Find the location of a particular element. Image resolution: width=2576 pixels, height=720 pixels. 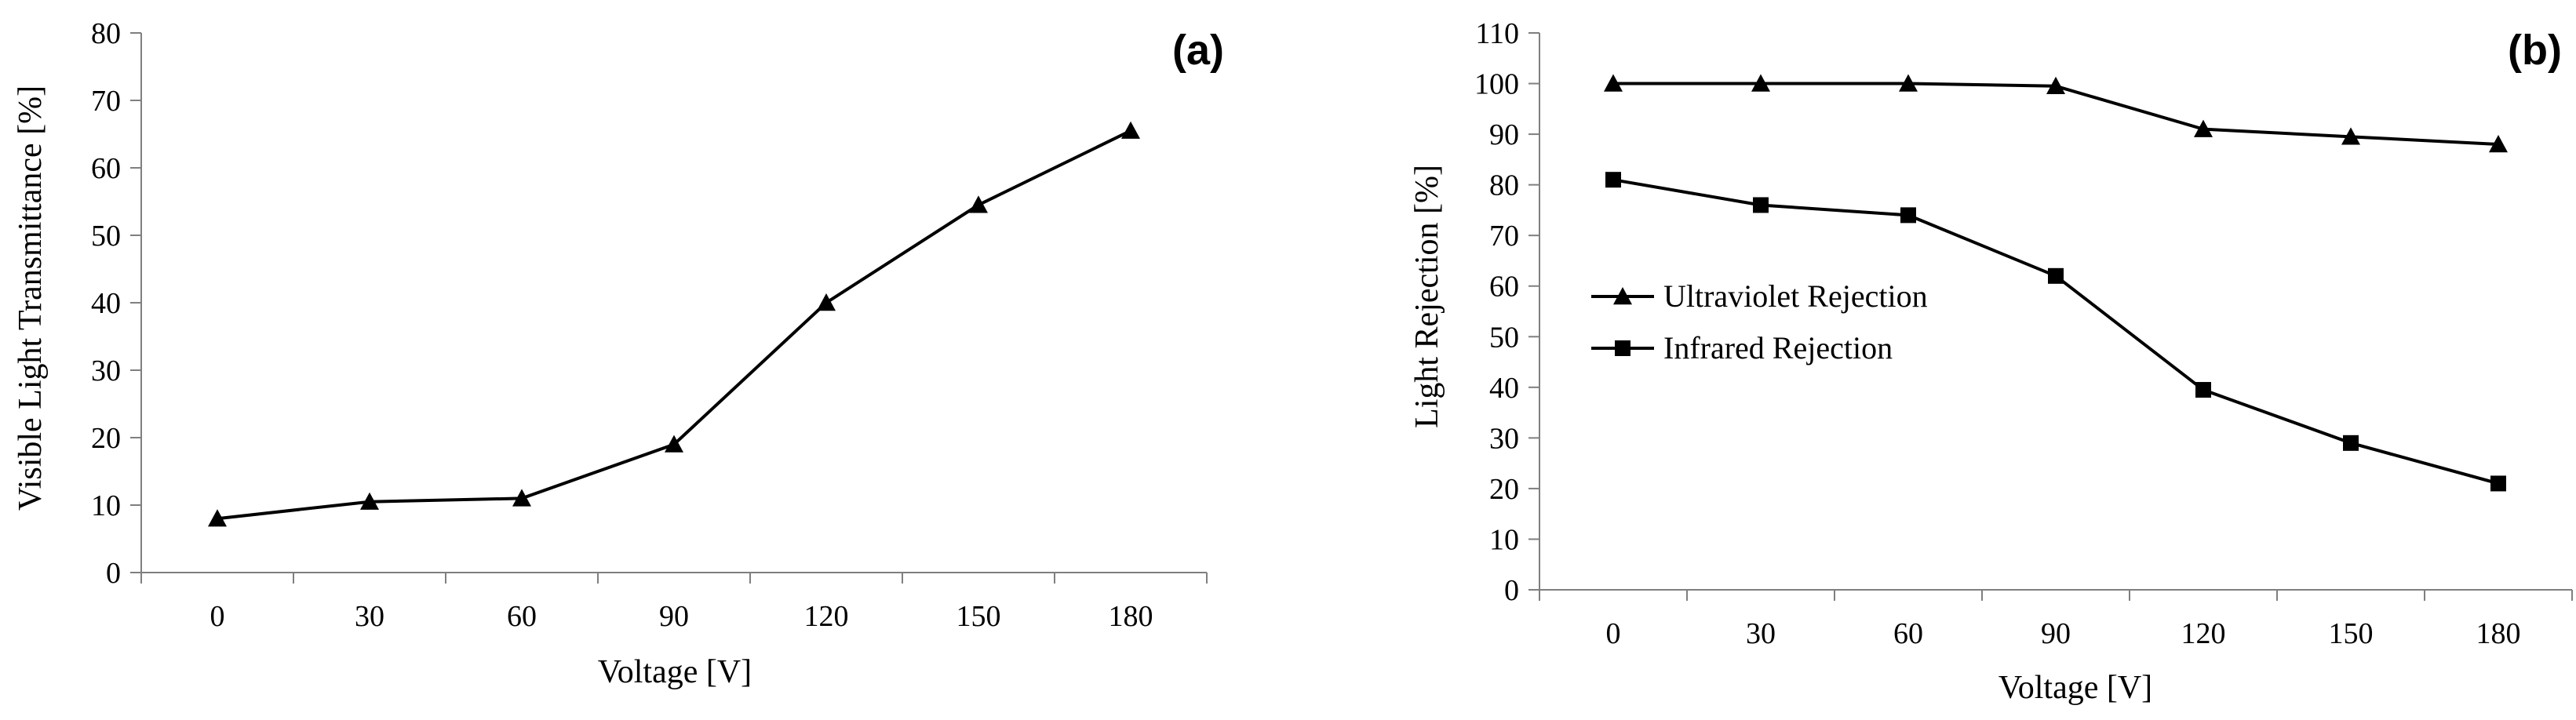

chart-b-y-tick-label: 90 is located at coordinates (1504, 134).